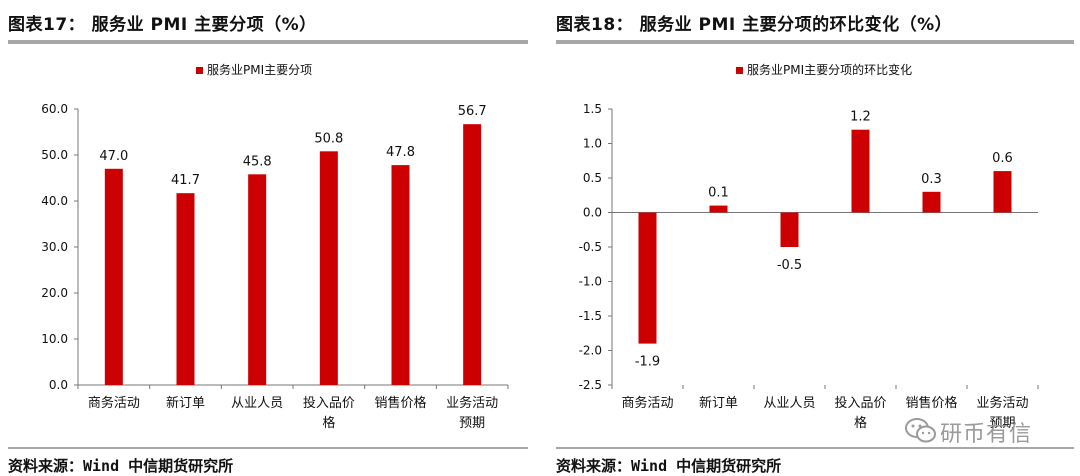 The image size is (1080, 476). Describe the element at coordinates (199, 70) in the screenshot. I see `chart1-legend-swatch` at that location.